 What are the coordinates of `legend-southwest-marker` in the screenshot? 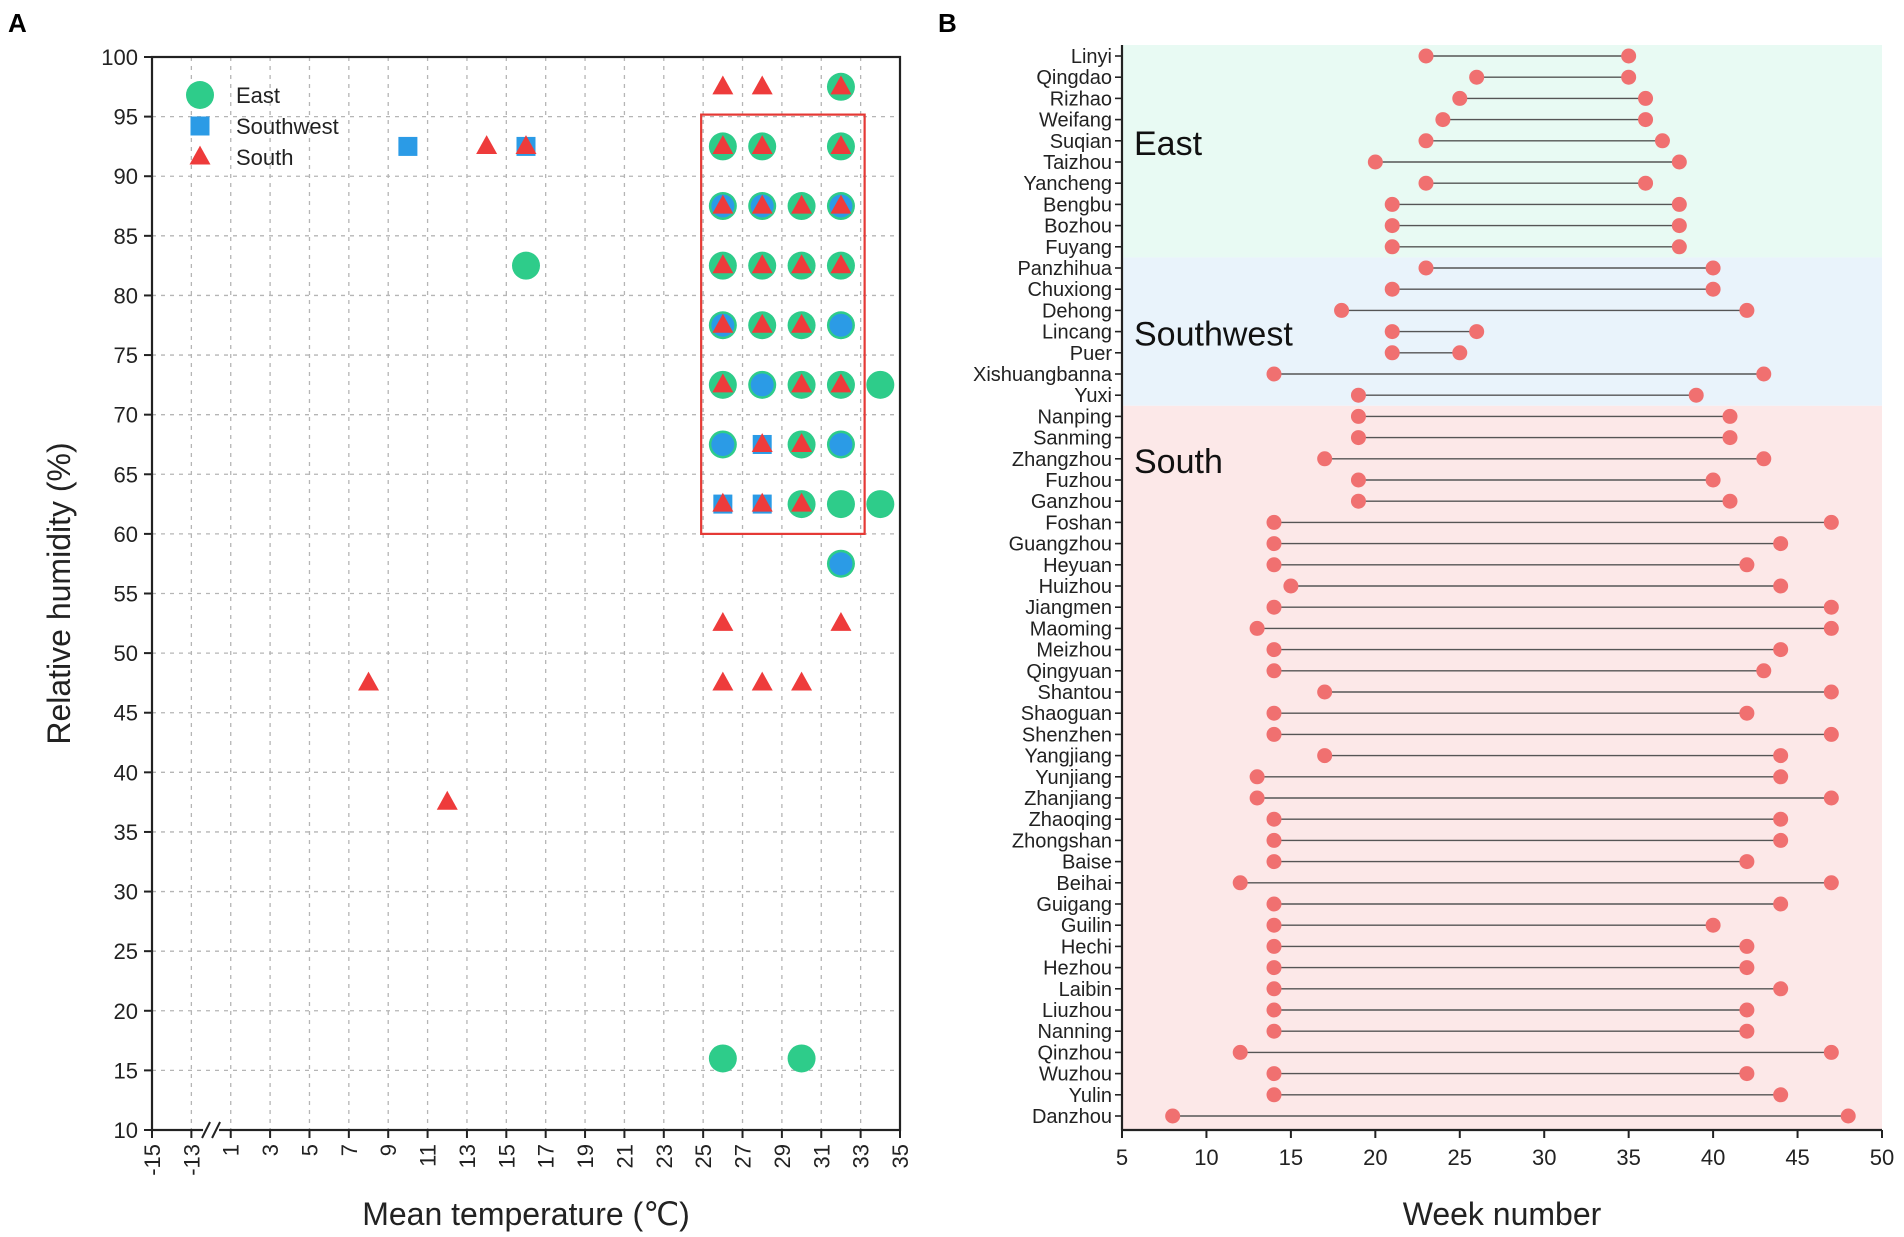 It's located at (200, 126).